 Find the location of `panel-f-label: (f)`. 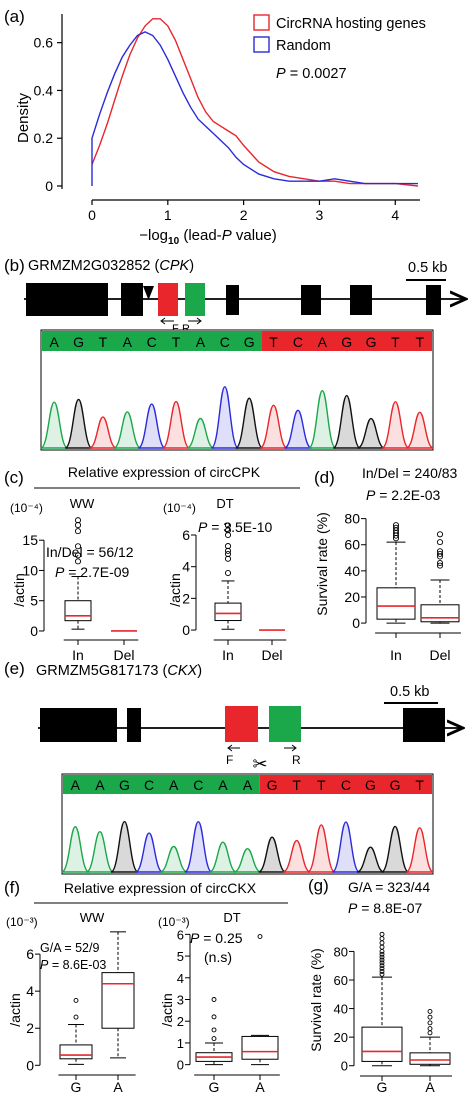

panel-f-label: (f) is located at coordinates (12, 887).